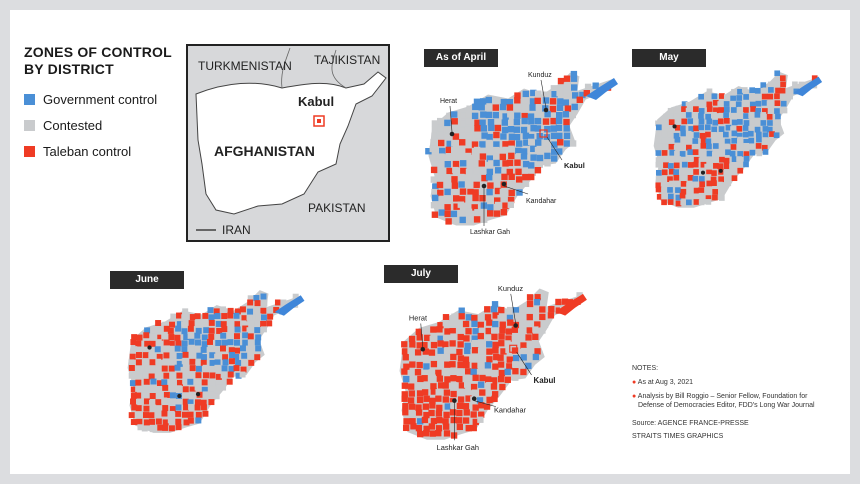 The height and width of the screenshot is (484, 860). I want to click on legend-label-taleban: Taleban control, so click(87, 151).